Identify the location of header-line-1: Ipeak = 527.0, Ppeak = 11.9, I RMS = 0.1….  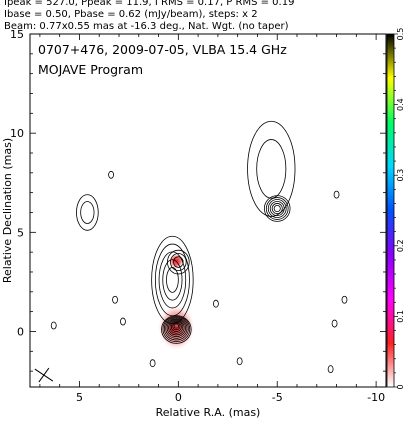
(149, 4).